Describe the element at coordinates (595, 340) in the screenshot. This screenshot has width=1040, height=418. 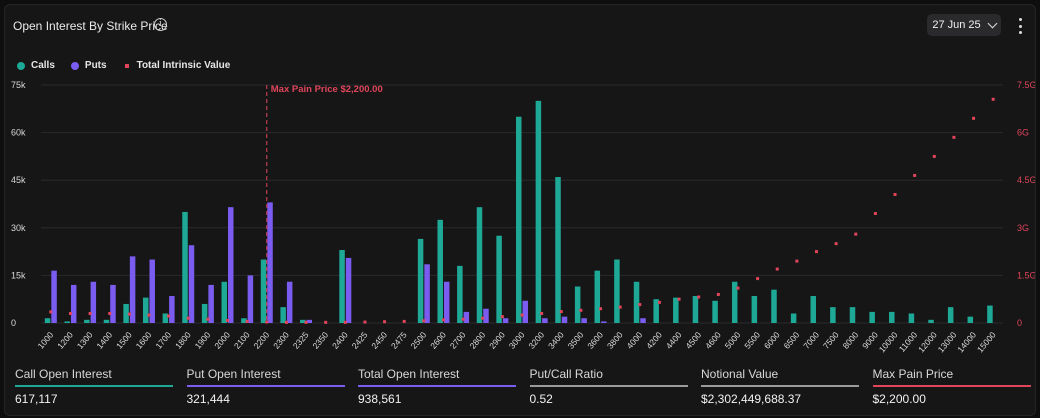
I see `x-tick-label: 3600` at that location.